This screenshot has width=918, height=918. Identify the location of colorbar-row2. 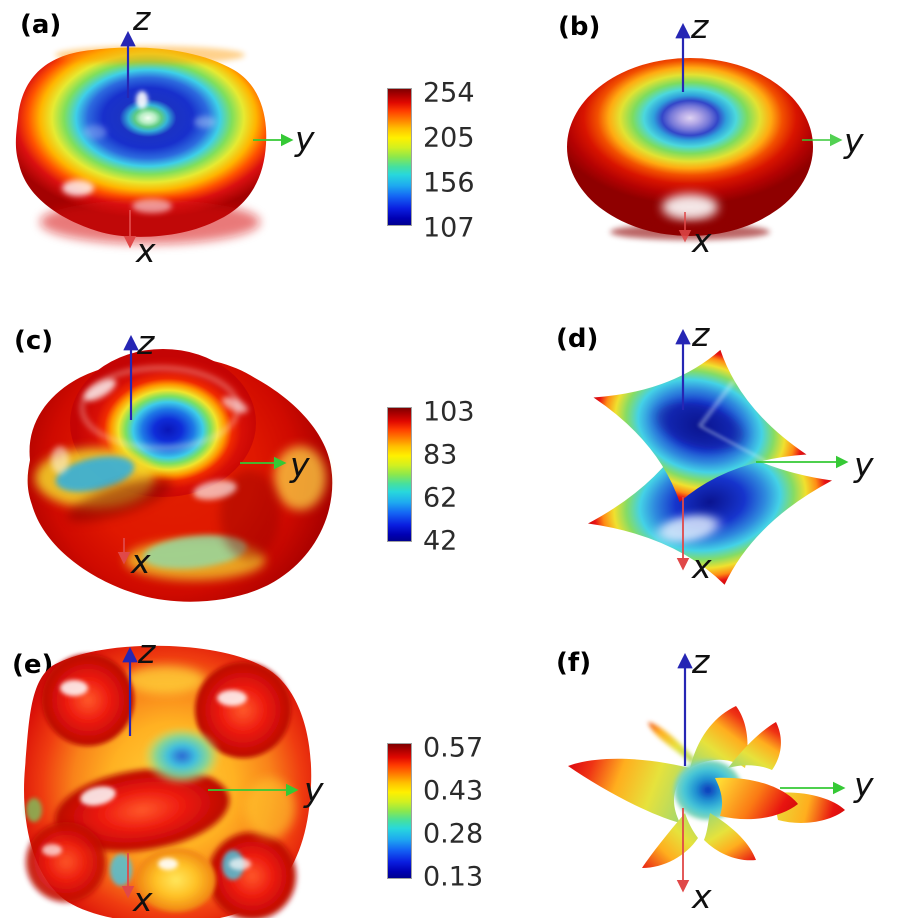
(399, 474).